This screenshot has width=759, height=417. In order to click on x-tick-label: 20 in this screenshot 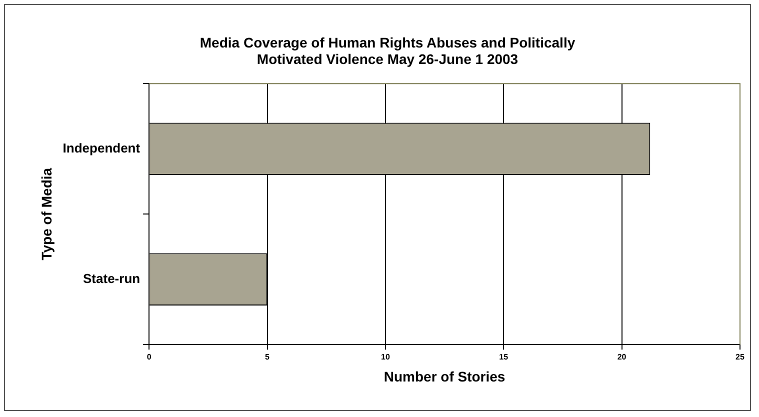, I will do `click(622, 357)`.